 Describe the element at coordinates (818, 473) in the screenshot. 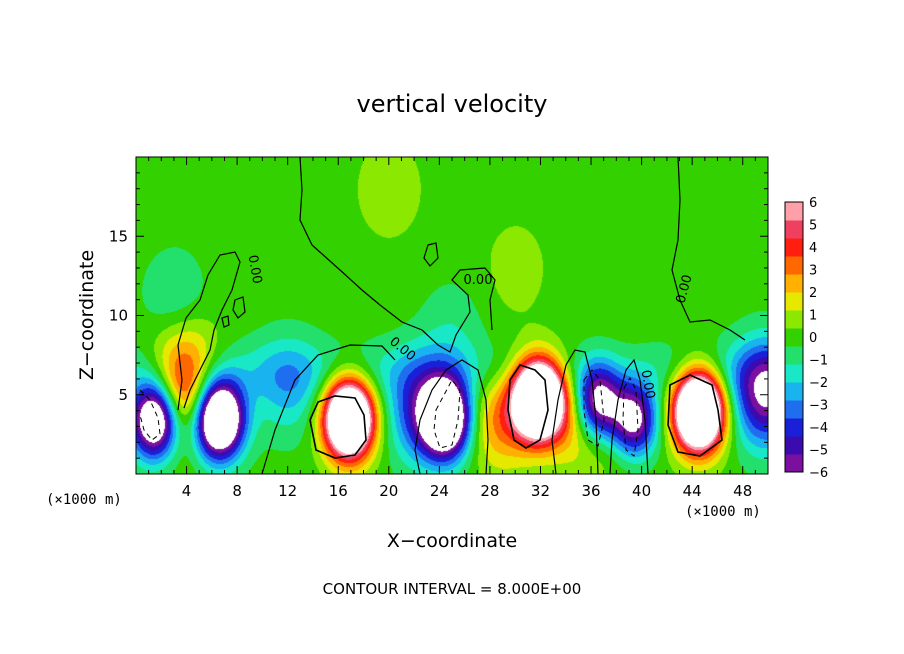

I see `colorbar-tick-label: −6` at that location.